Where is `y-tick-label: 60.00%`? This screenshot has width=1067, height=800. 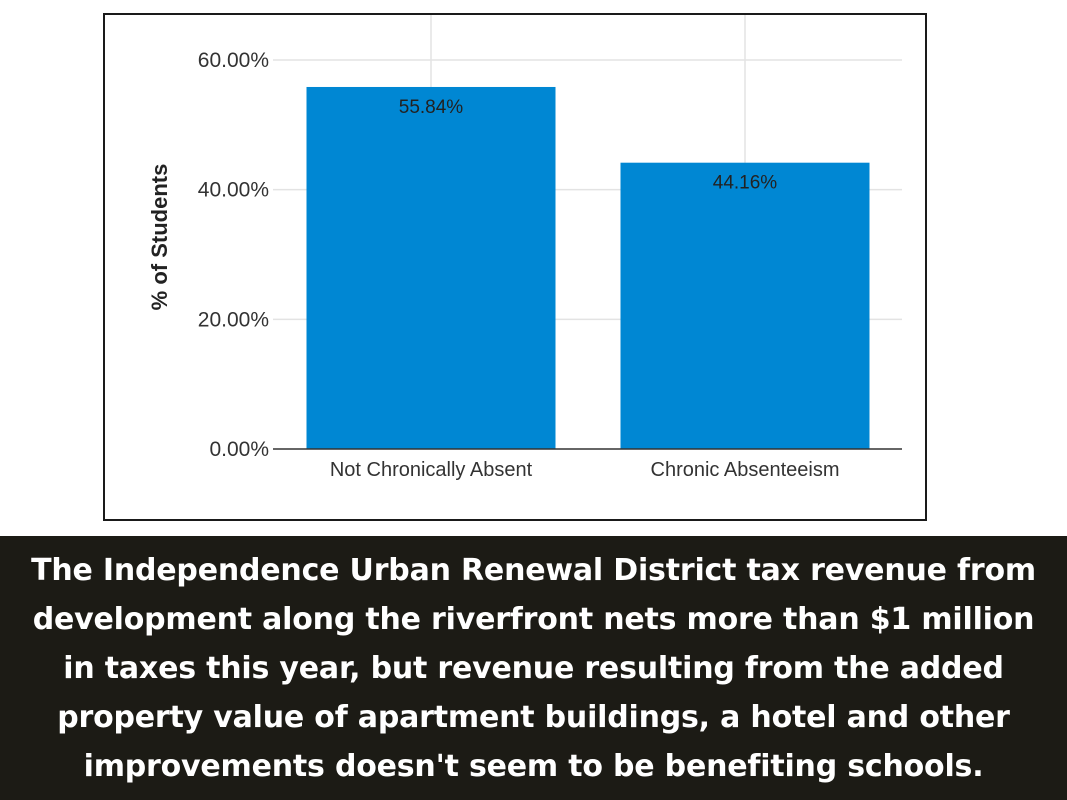
y-tick-label: 60.00% is located at coordinates (233, 60).